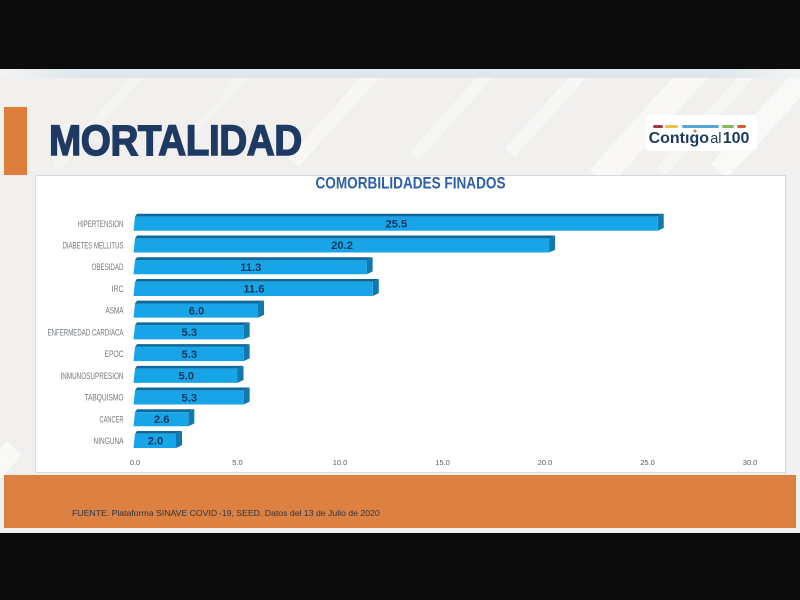 The height and width of the screenshot is (600, 800). Describe the element at coordinates (253, 290) in the screenshot. I see `svg-text: 11.6` at that location.